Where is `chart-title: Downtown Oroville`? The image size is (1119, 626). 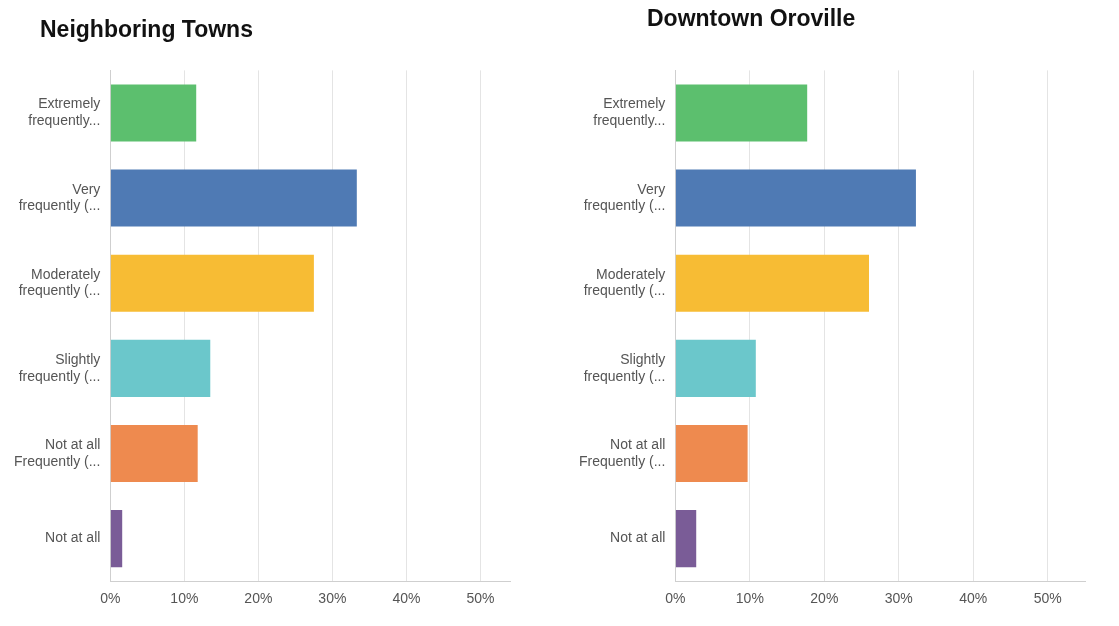
chart-title: Downtown Oroville is located at coordinates (751, 18).